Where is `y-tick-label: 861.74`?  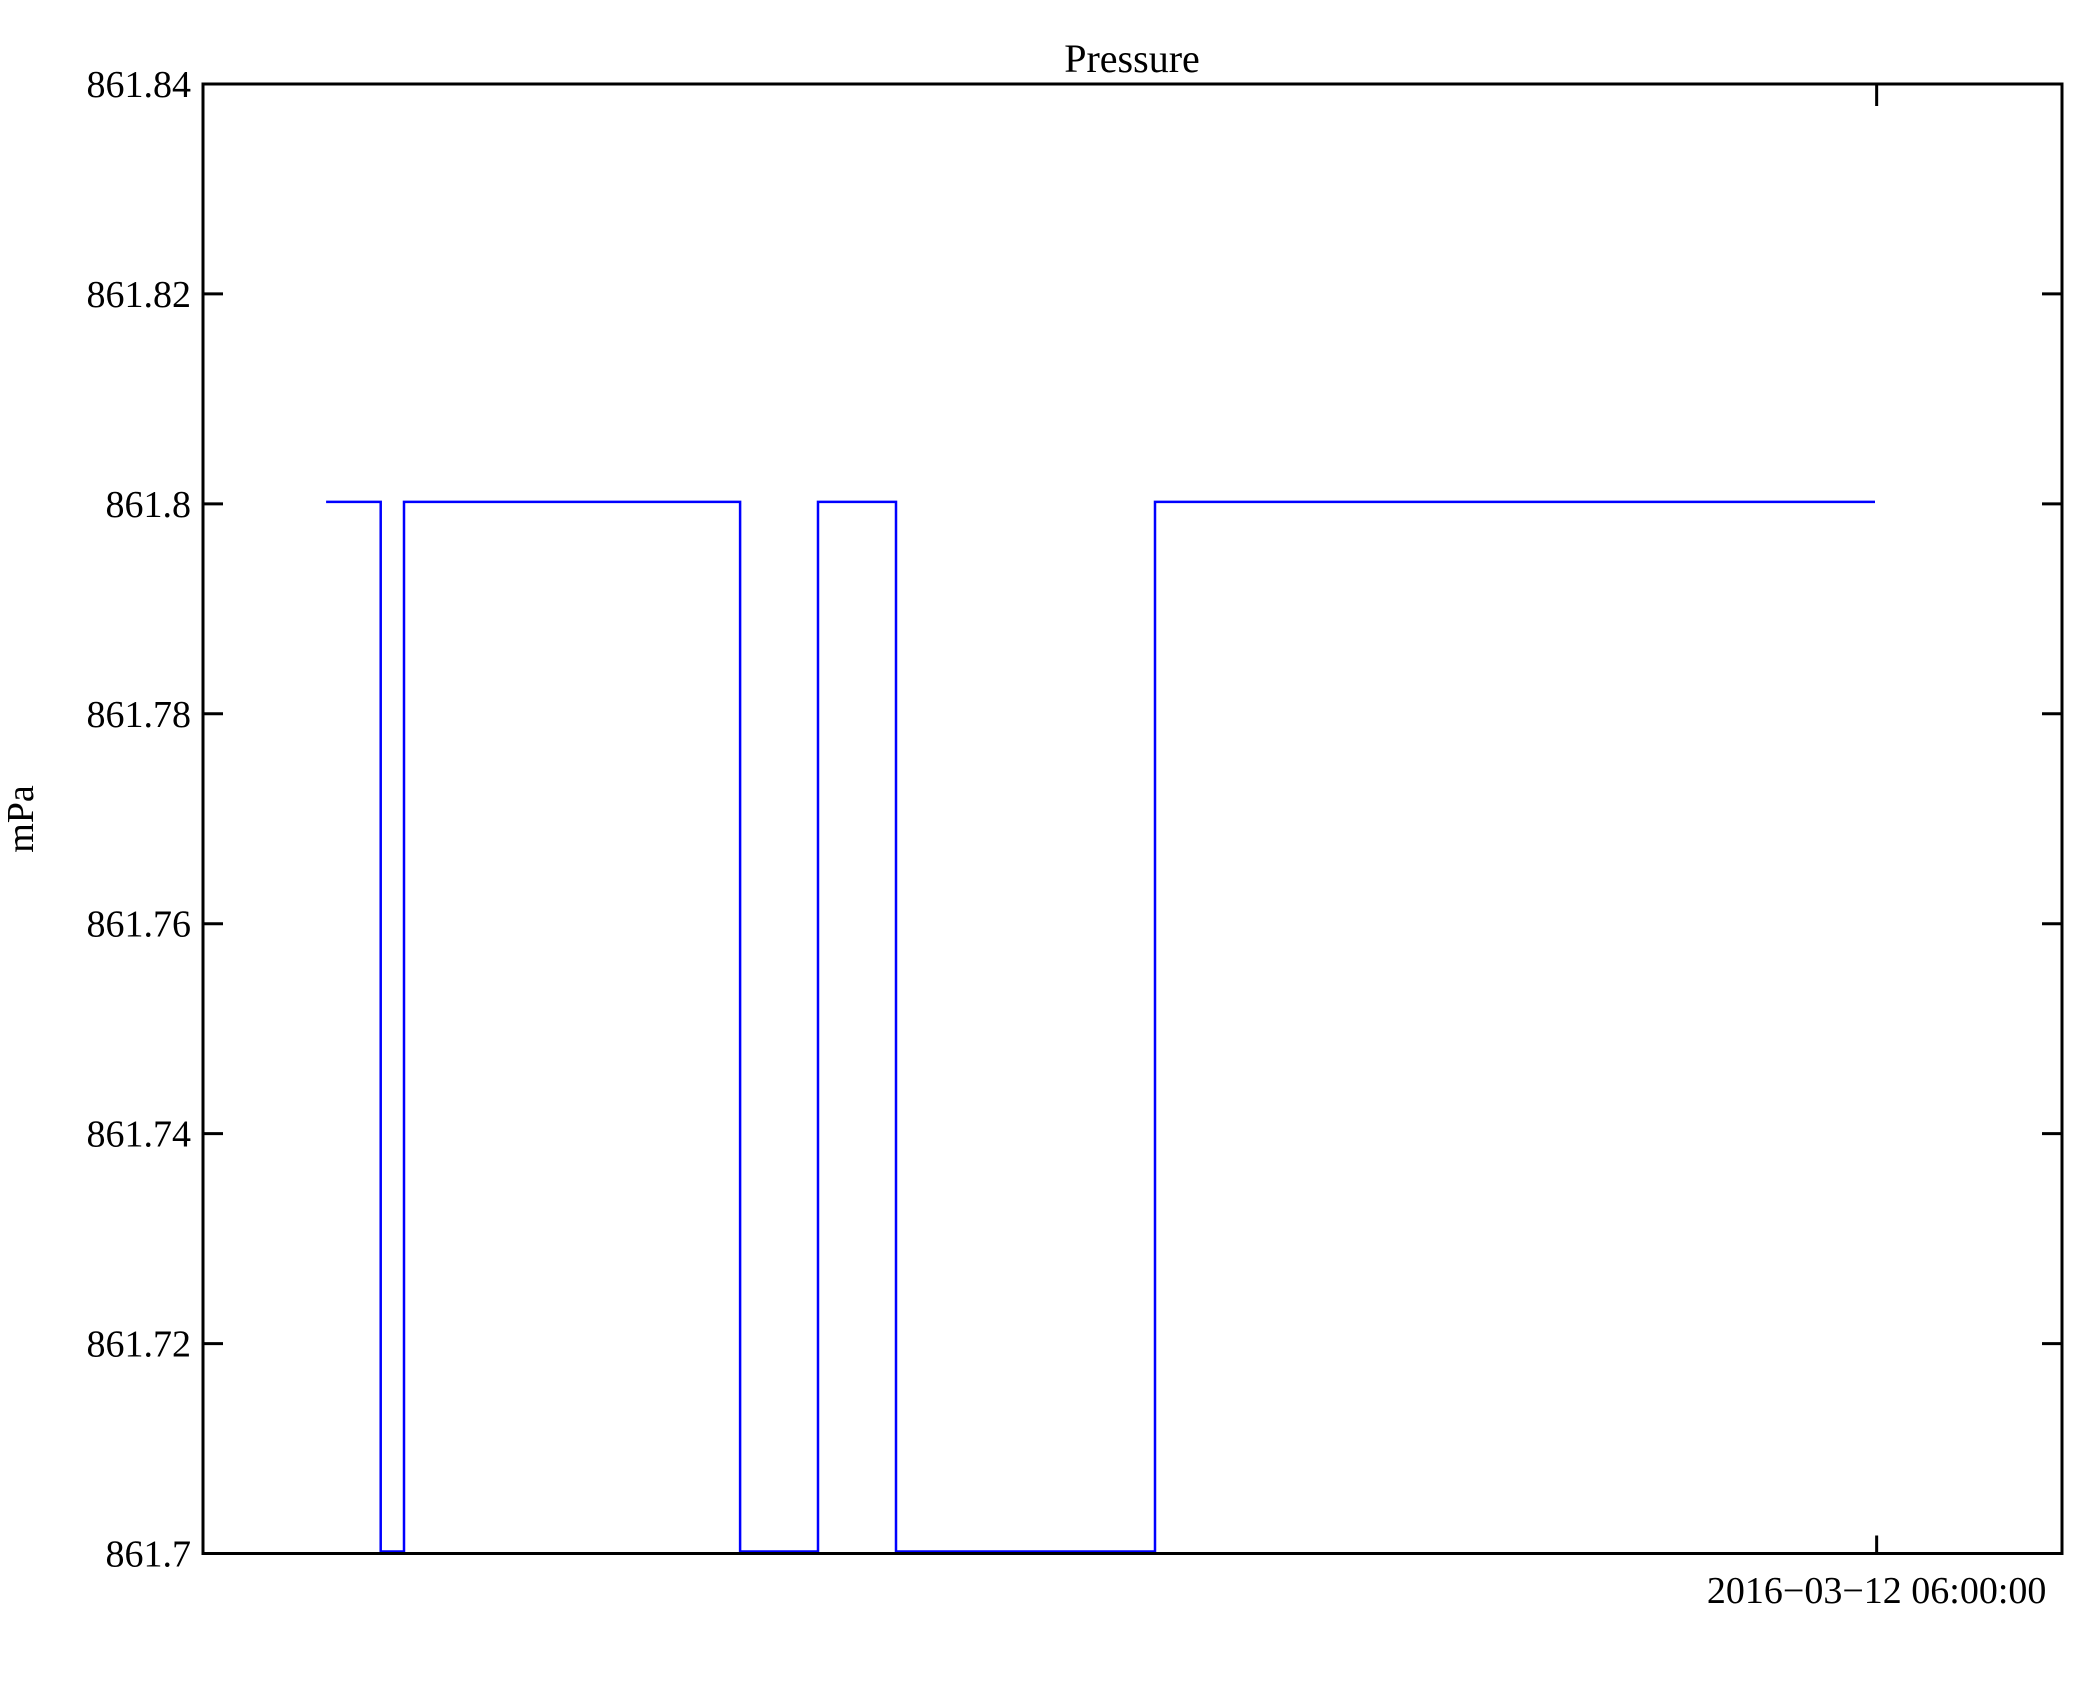 y-tick-label: 861.74 is located at coordinates (139, 1135).